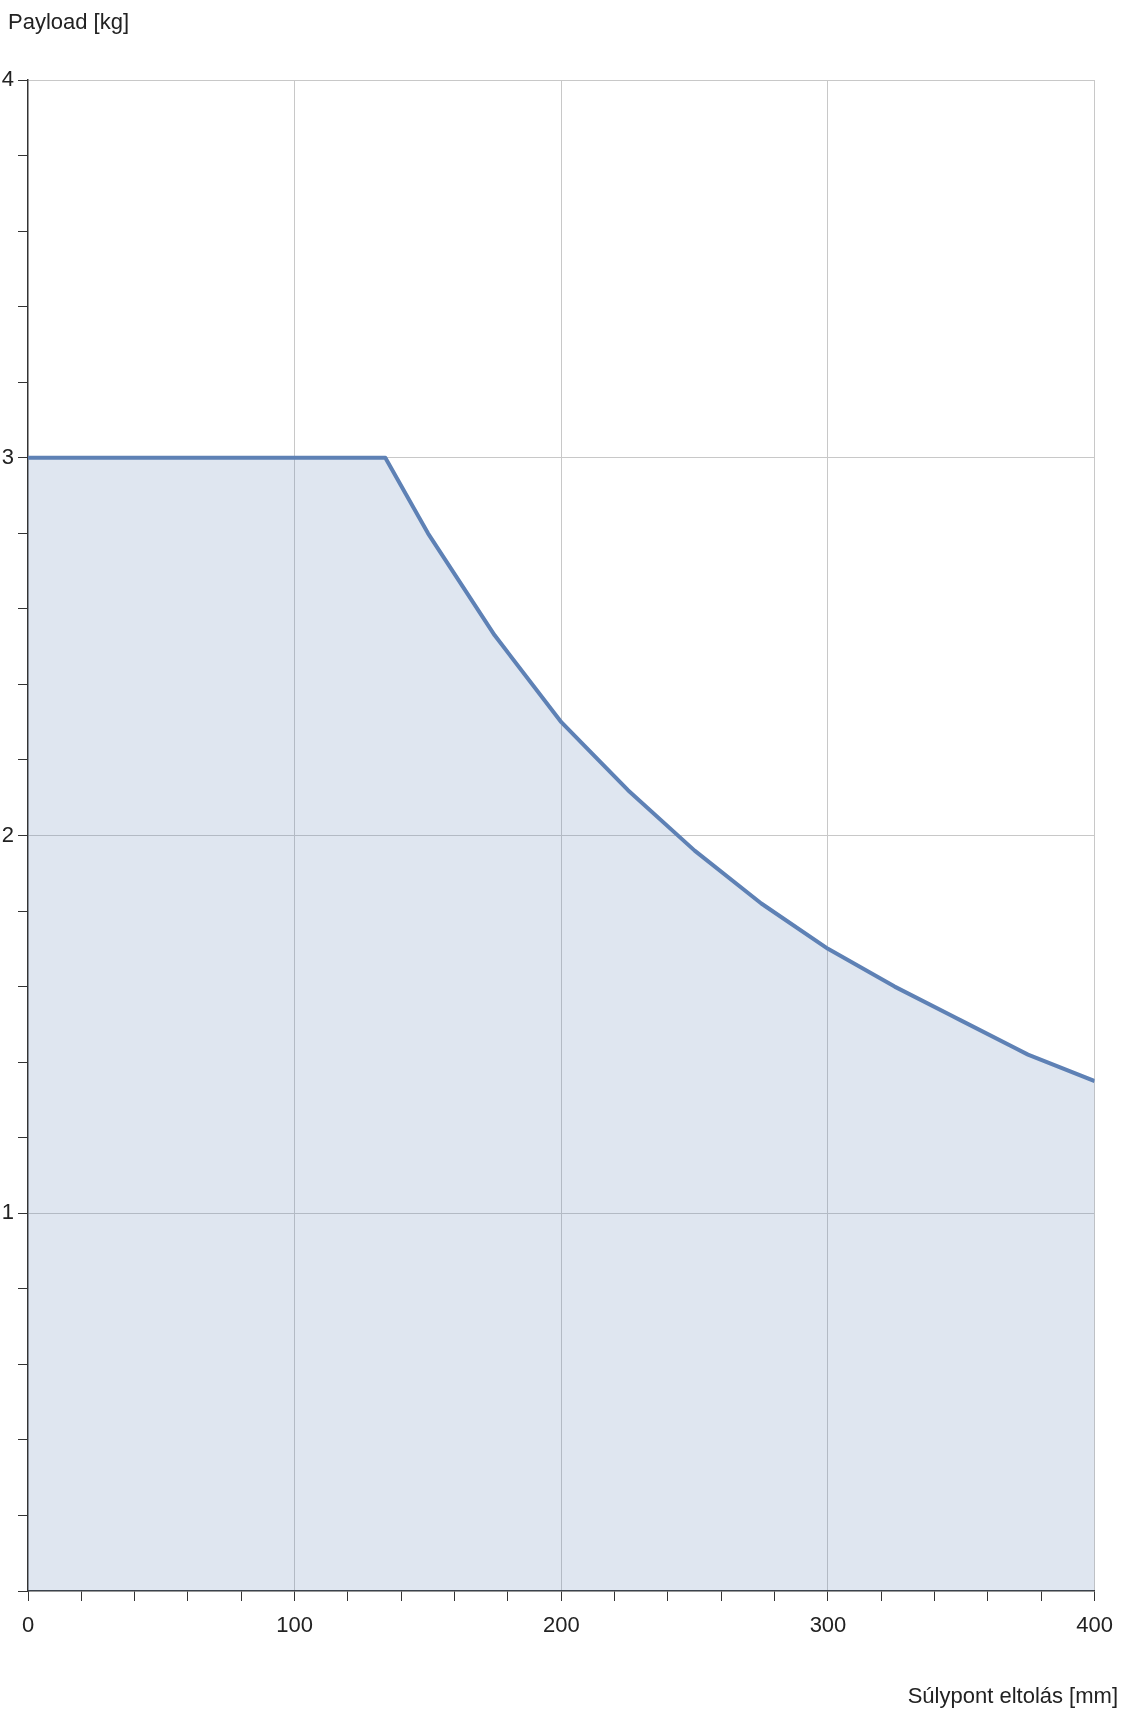 This screenshot has width=1125, height=1715. I want to click on y-tick-label: 3, so click(7, 456).